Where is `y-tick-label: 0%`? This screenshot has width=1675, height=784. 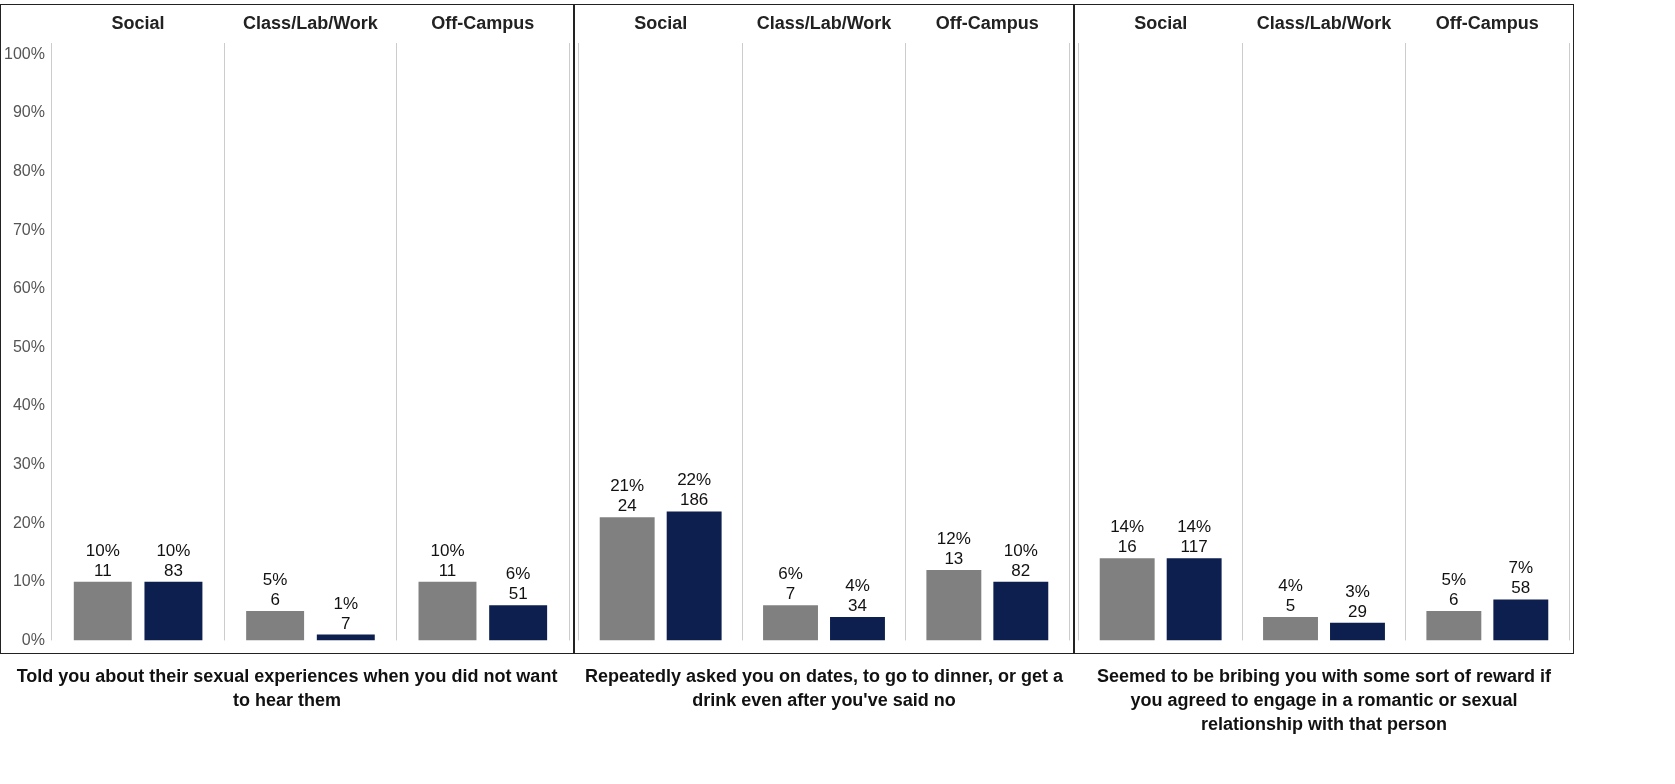 y-tick-label: 0% is located at coordinates (33, 639).